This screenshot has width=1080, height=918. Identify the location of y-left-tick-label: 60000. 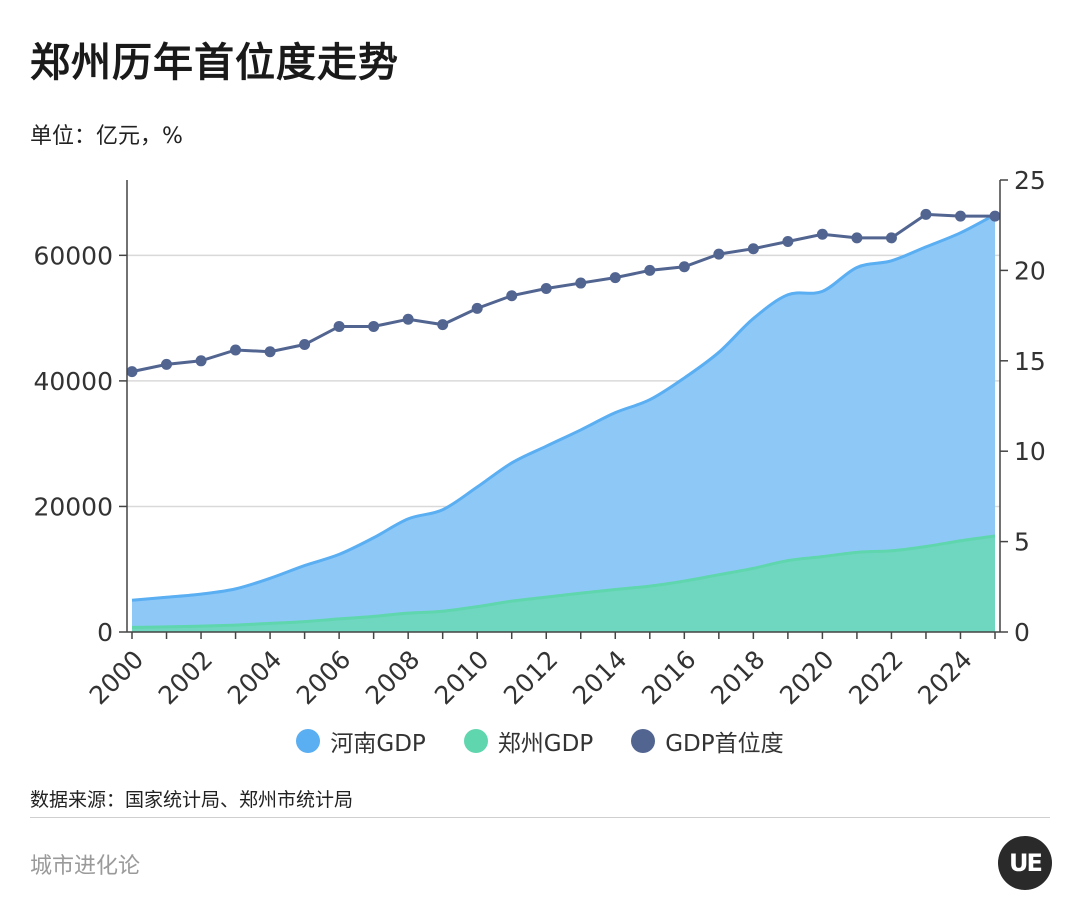
(73, 255).